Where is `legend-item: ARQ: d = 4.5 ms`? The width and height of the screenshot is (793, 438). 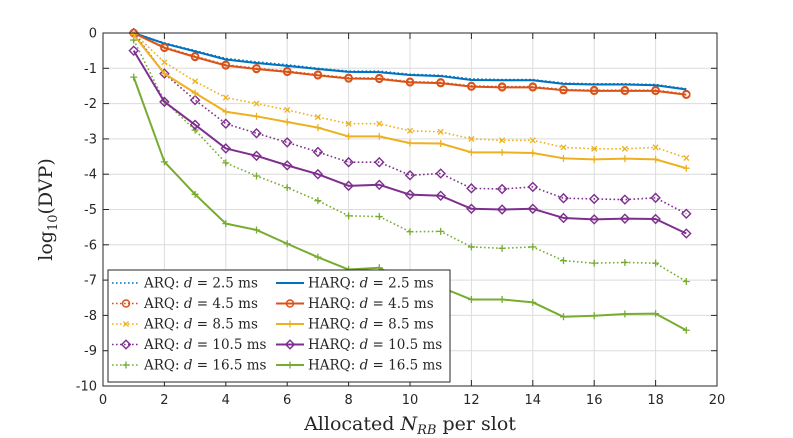 legend-item: ARQ: d = 4.5 ms is located at coordinates (185, 304).